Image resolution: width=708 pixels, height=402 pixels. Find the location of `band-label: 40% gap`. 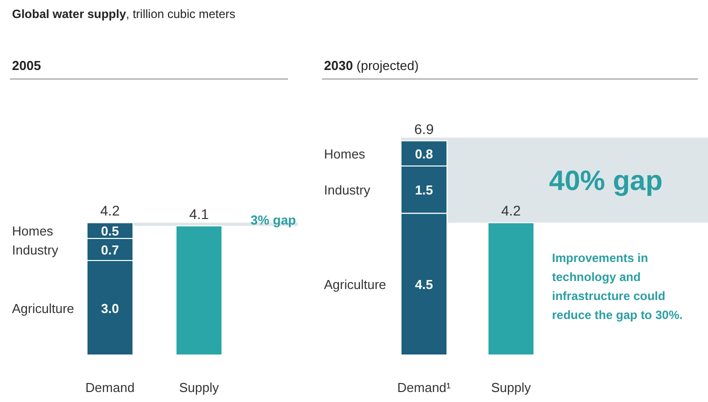

band-label: 40% gap is located at coordinates (606, 180).